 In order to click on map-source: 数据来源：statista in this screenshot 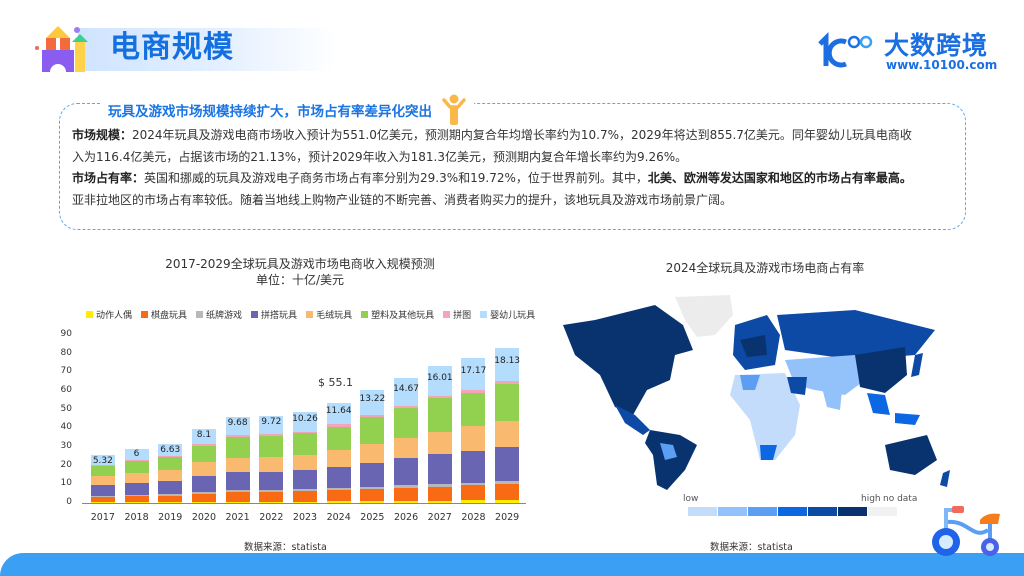, I will do `click(751, 547)`.